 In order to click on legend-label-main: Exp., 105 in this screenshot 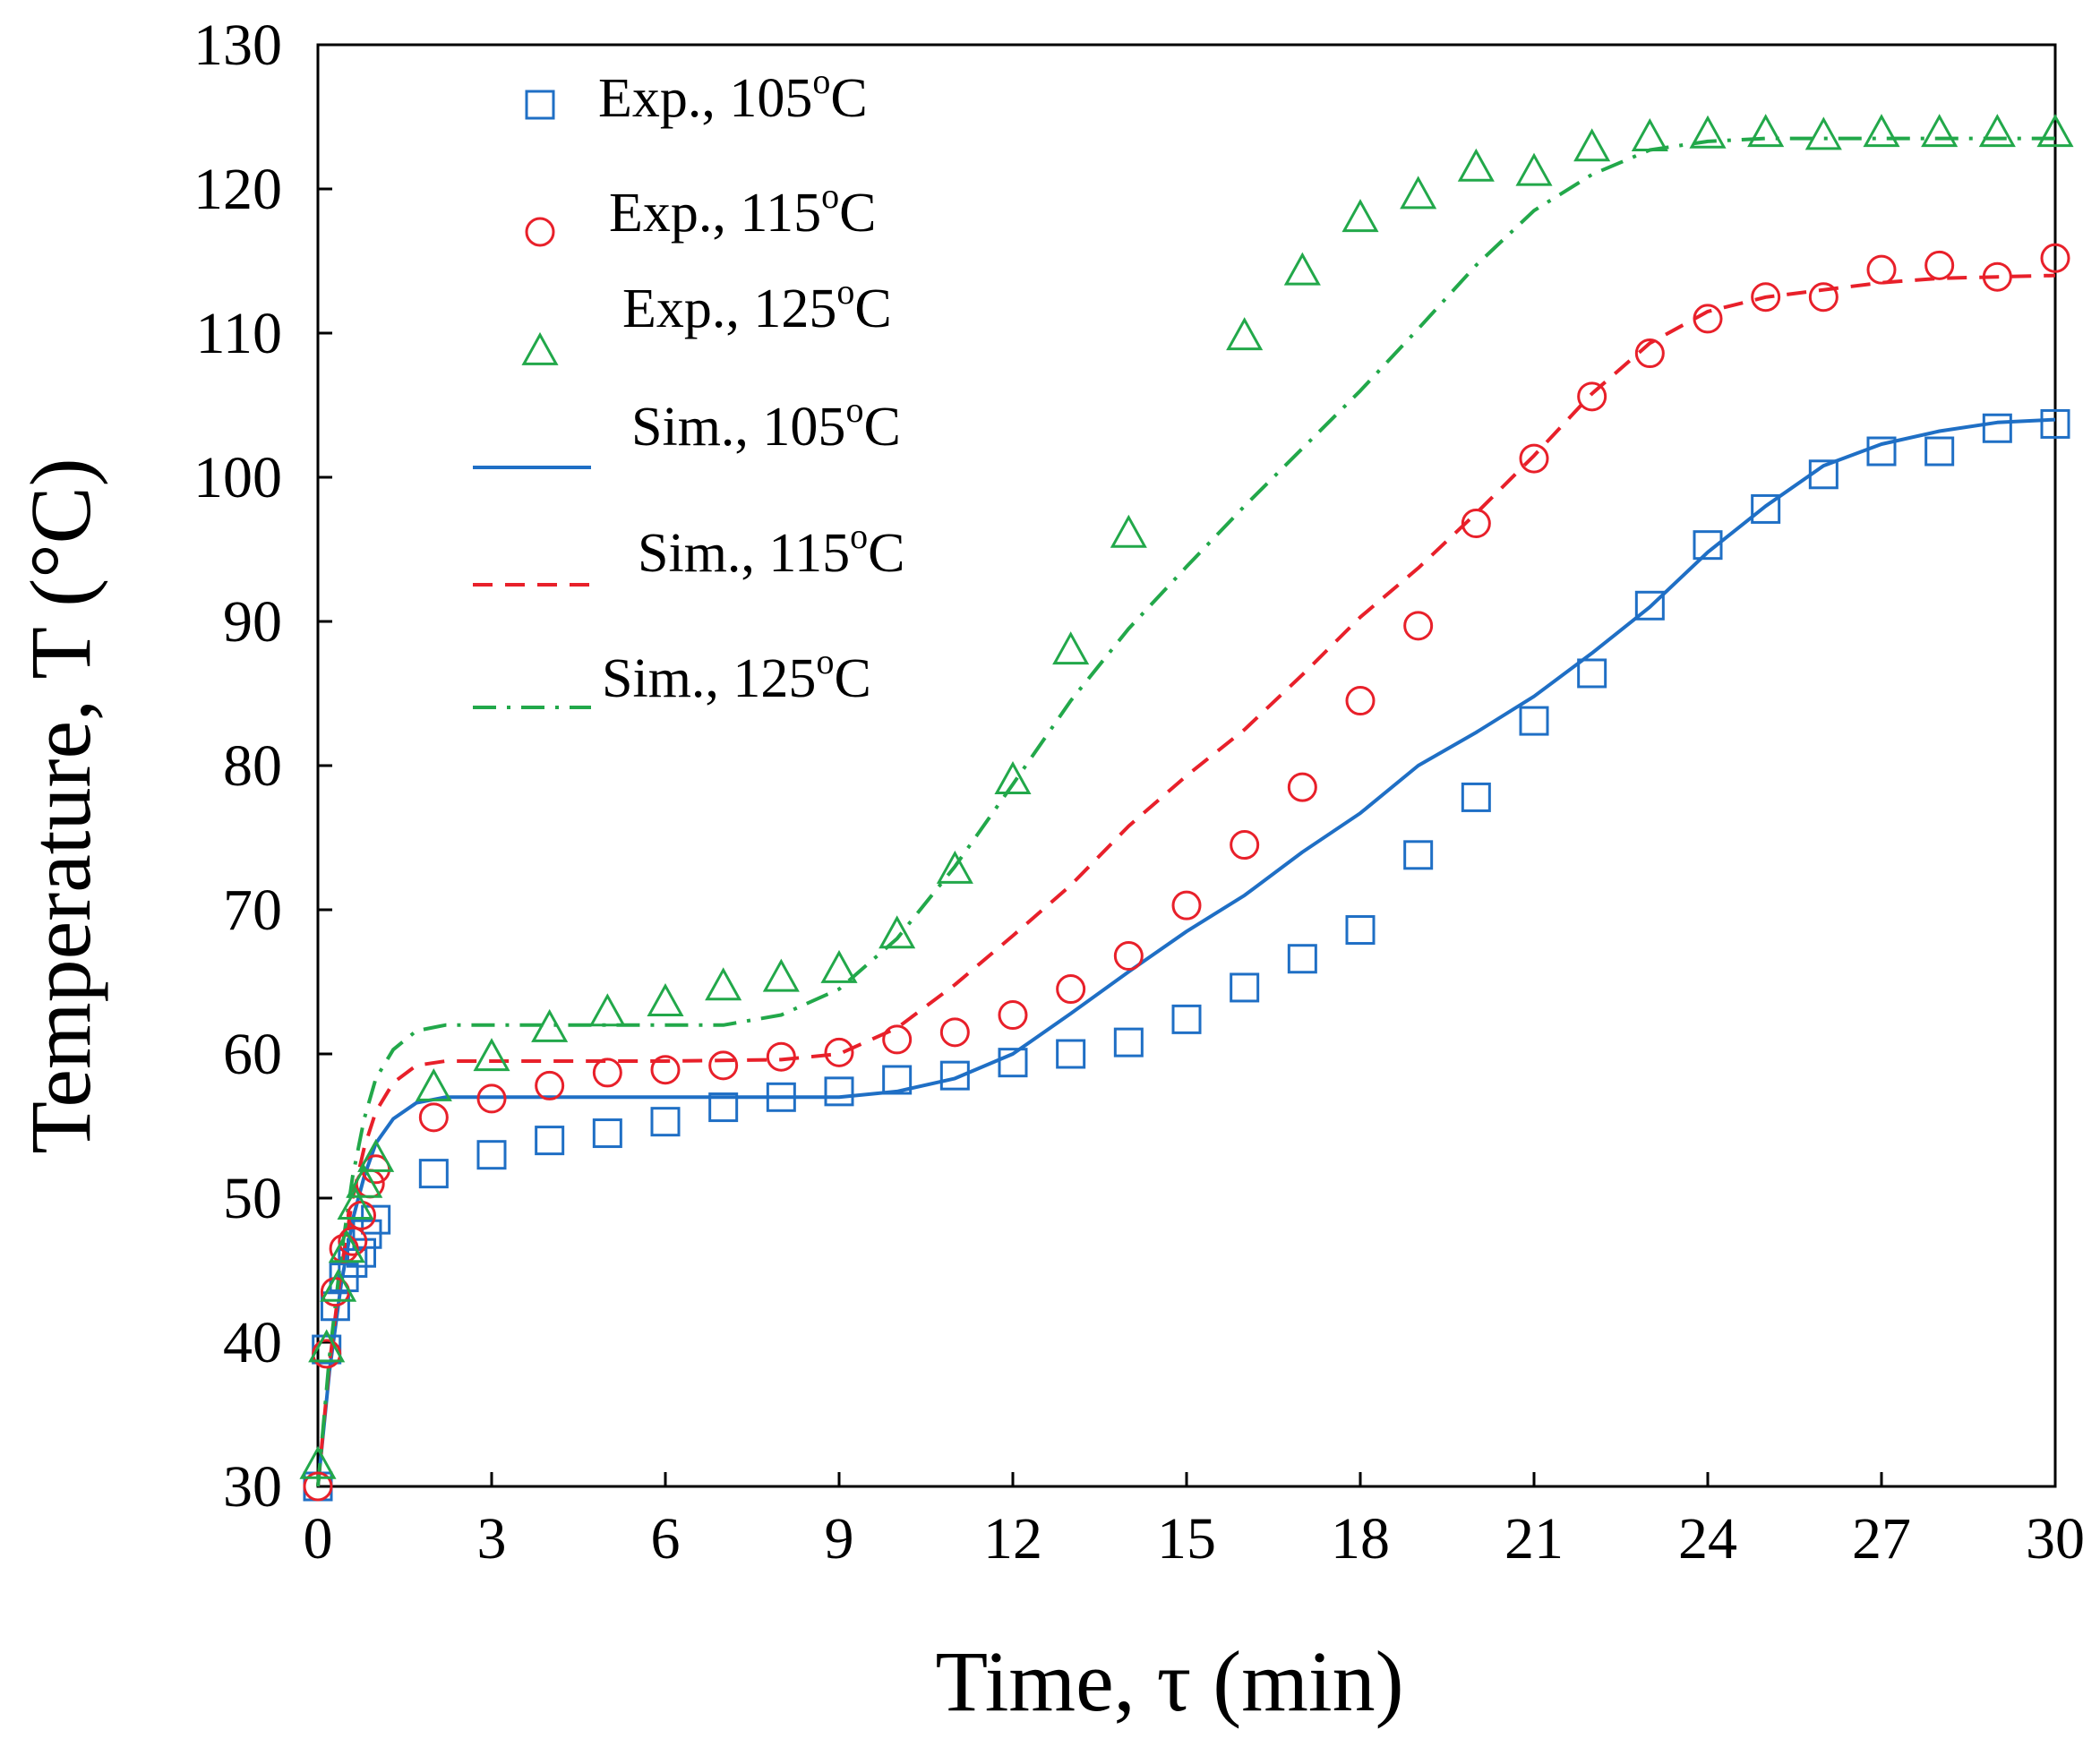, I will do `click(705, 98)`.